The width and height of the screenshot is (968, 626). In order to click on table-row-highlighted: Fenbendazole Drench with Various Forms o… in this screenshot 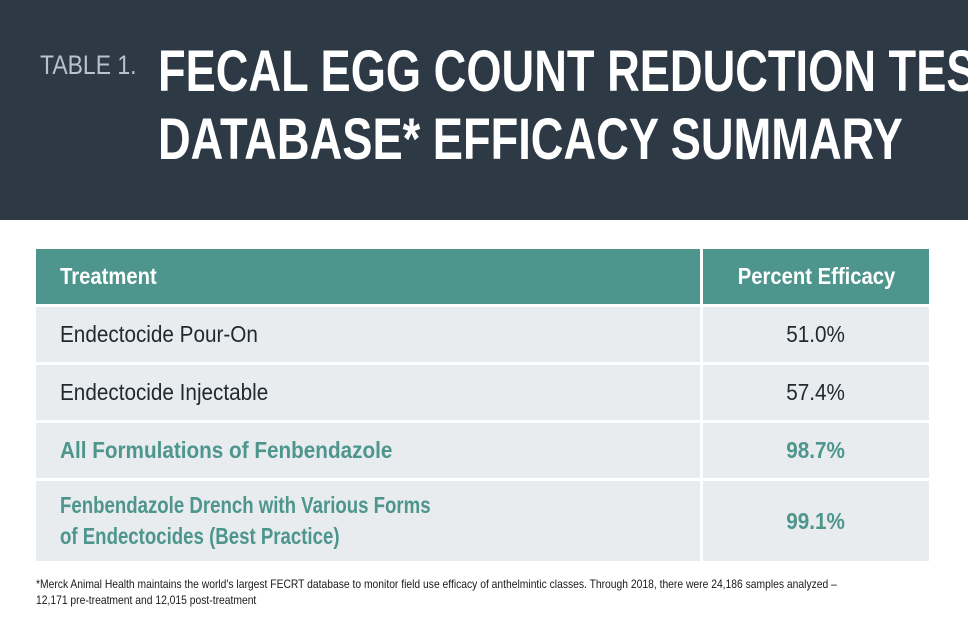, I will do `click(482, 521)`.